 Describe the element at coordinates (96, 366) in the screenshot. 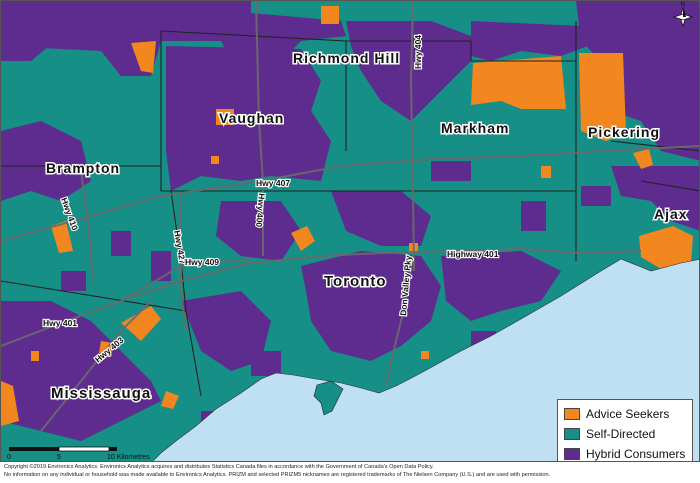

I see `highway-403-line` at that location.